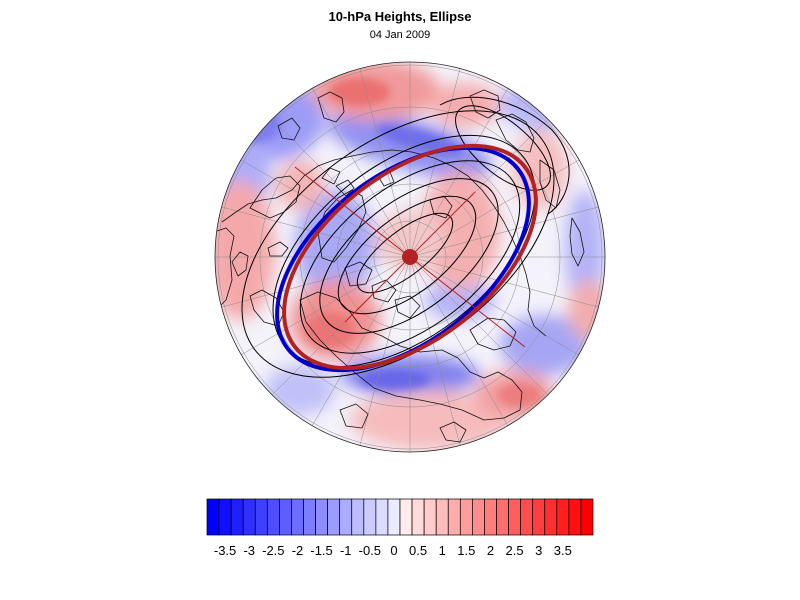 The height and width of the screenshot is (600, 800). What do you see at coordinates (563, 550) in the screenshot?
I see `colorbar-tick-label: 3.5` at bounding box center [563, 550].